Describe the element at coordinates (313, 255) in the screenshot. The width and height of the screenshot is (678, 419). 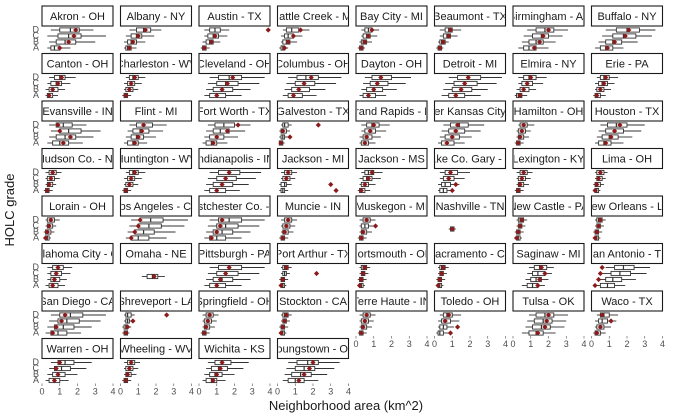
I see `facet-label: Port Arthur - TX` at that location.